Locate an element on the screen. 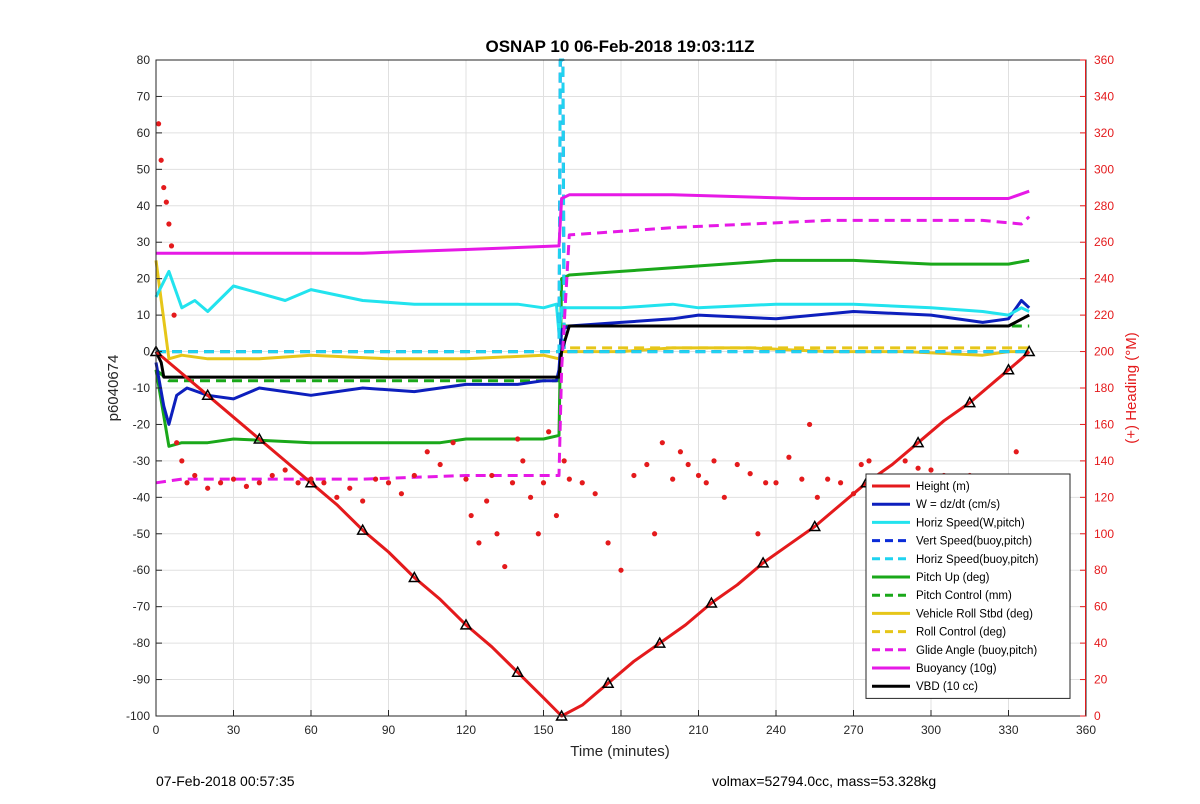 This screenshot has width=1200, height=804. x-tick-label: 150 is located at coordinates (543, 730).